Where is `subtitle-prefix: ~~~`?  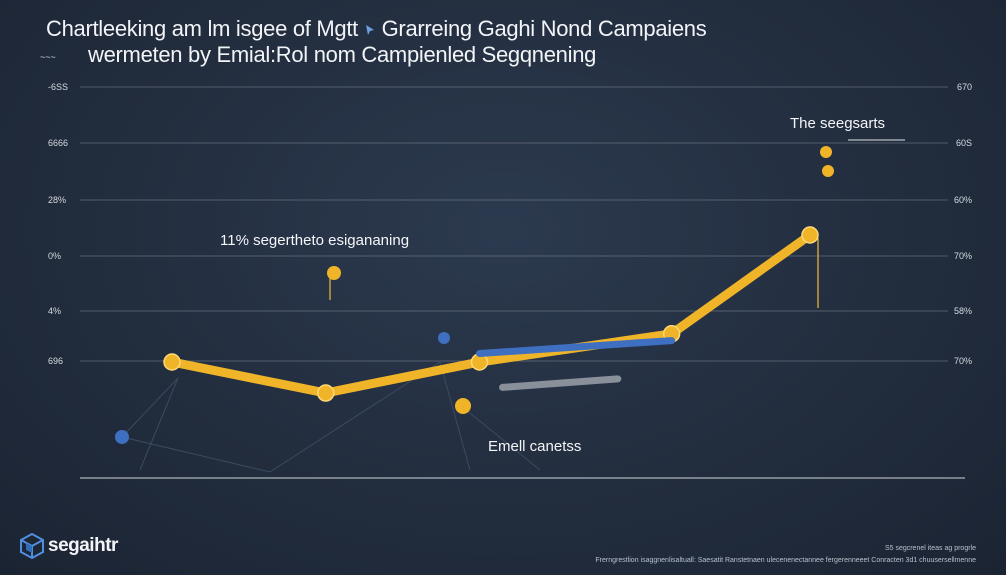 subtitle-prefix: ~~~ is located at coordinates (48, 57).